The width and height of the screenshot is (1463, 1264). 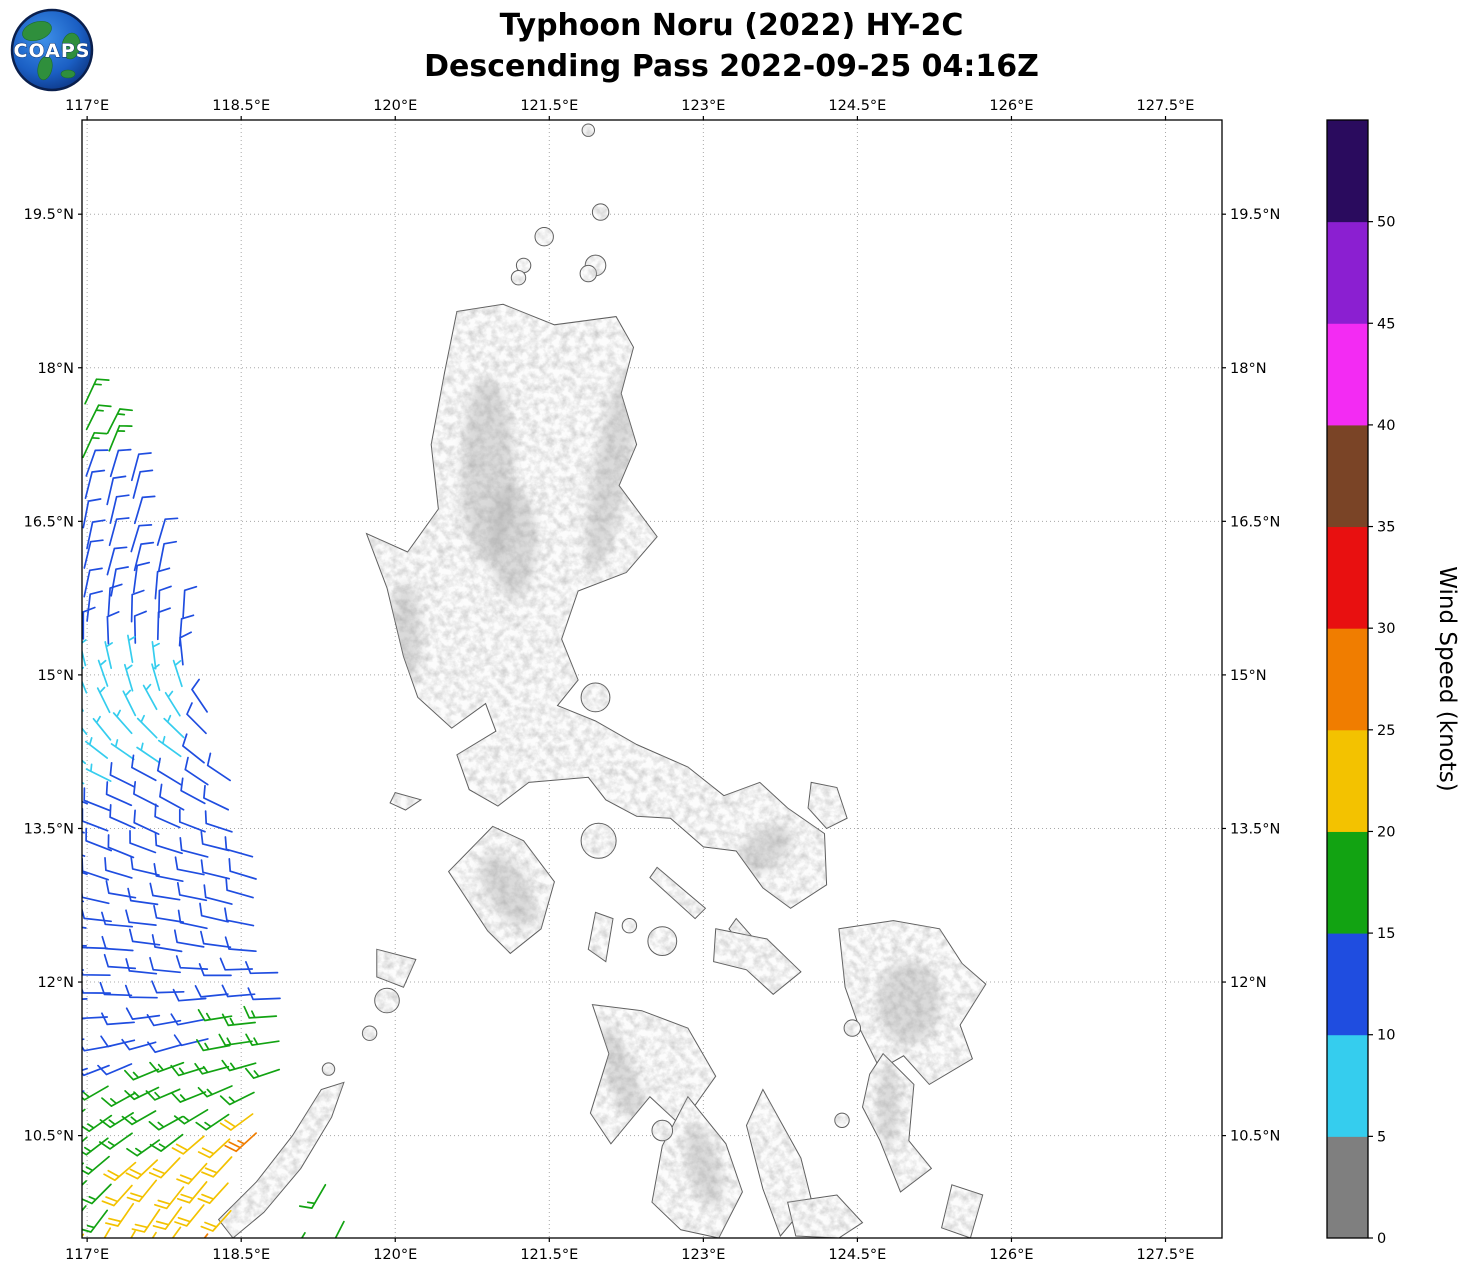 I want to click on x-tick-label-top: 121.5°E, so click(x=549, y=106).